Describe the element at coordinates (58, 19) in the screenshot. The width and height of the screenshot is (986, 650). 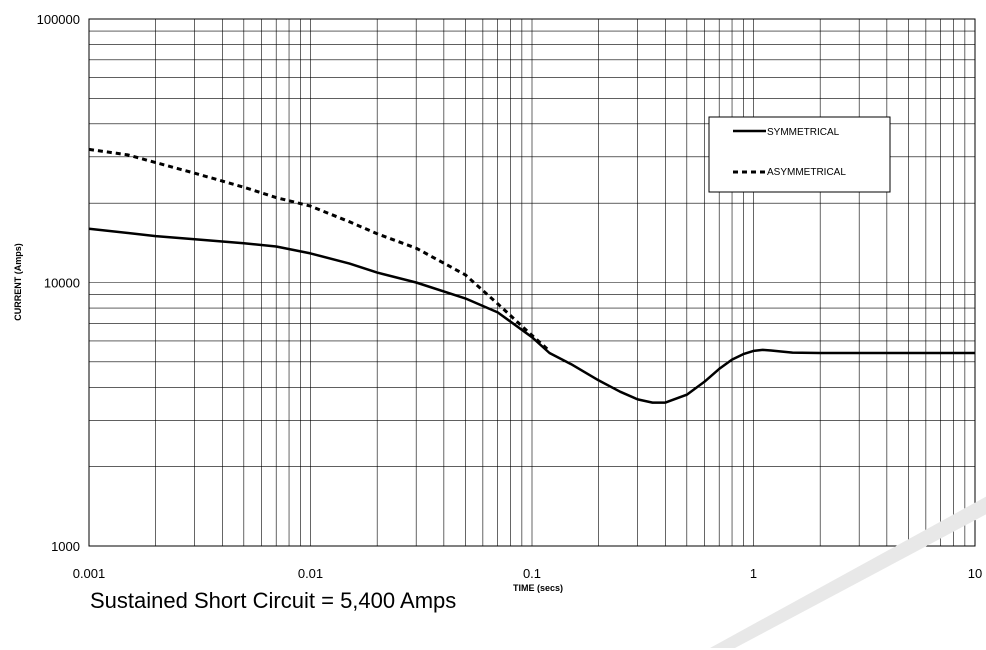
I see `y-tick-label: 100000` at that location.